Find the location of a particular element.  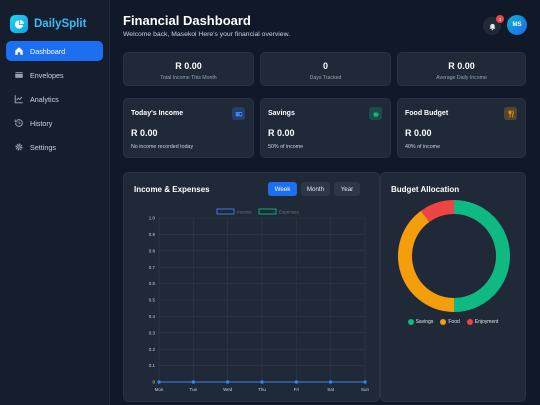

y-tick-label: 1.0 is located at coordinates (152, 218).